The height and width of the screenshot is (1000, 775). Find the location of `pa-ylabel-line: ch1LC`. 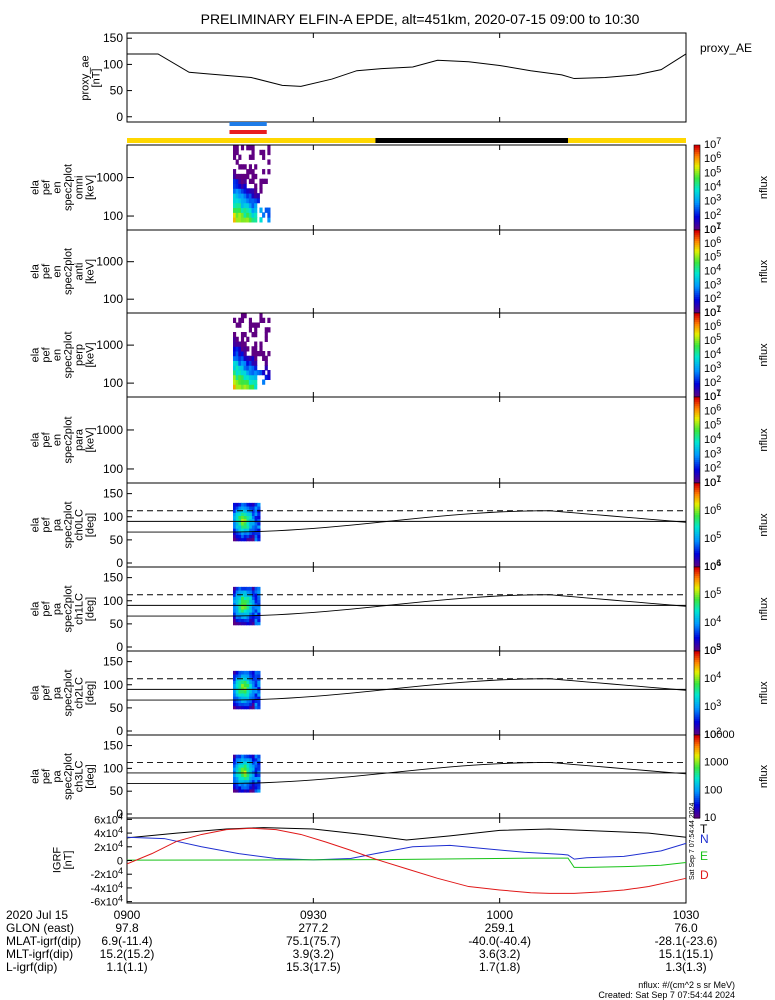

pa-ylabel-line: ch1LC is located at coordinates (80, 609).